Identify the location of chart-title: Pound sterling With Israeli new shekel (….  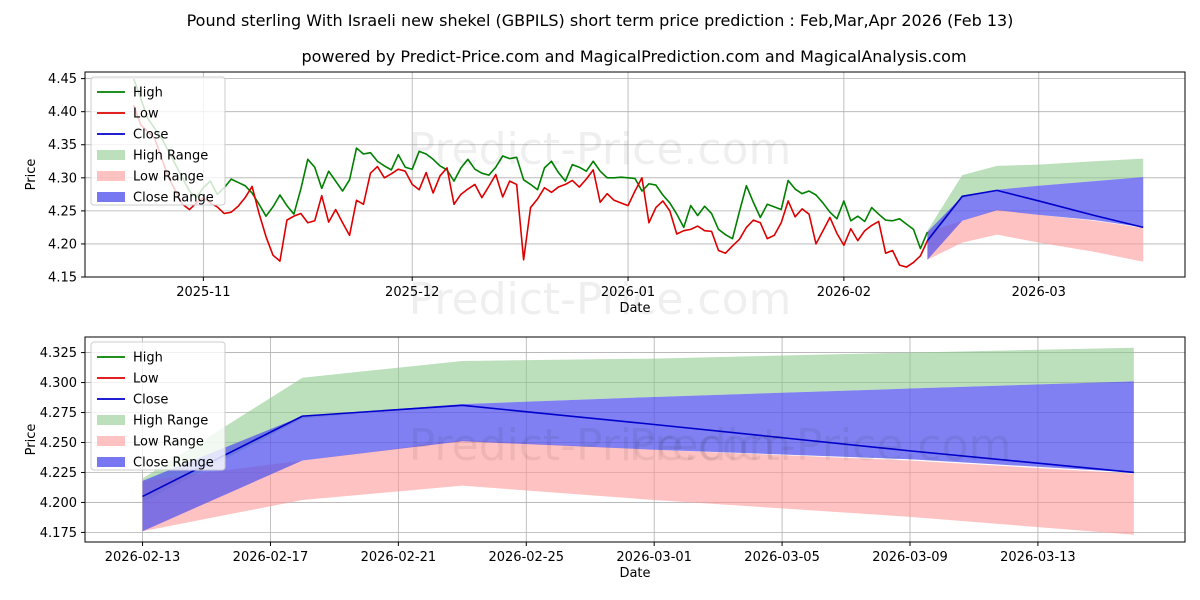
(600, 20).